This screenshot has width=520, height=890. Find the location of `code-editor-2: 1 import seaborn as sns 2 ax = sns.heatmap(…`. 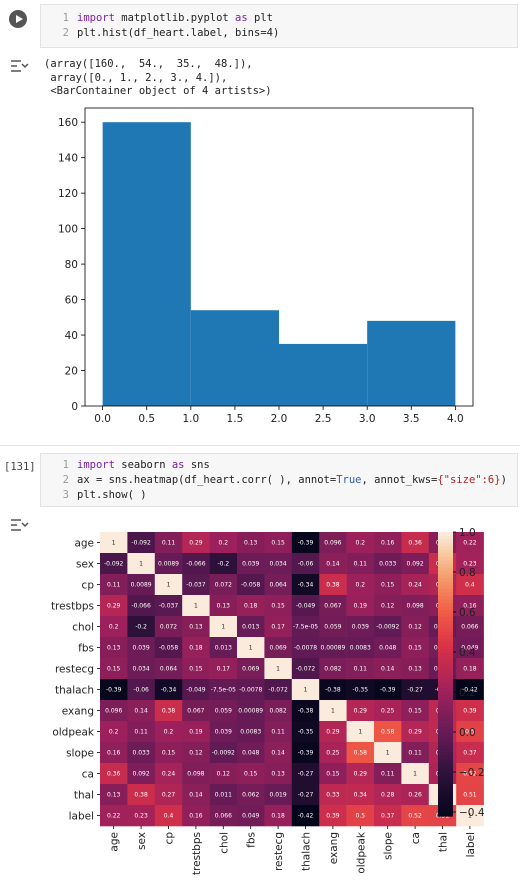

code-editor-2: 1 import seaborn as sns 2 ax = sns.heatmap(… is located at coordinates (279, 480).